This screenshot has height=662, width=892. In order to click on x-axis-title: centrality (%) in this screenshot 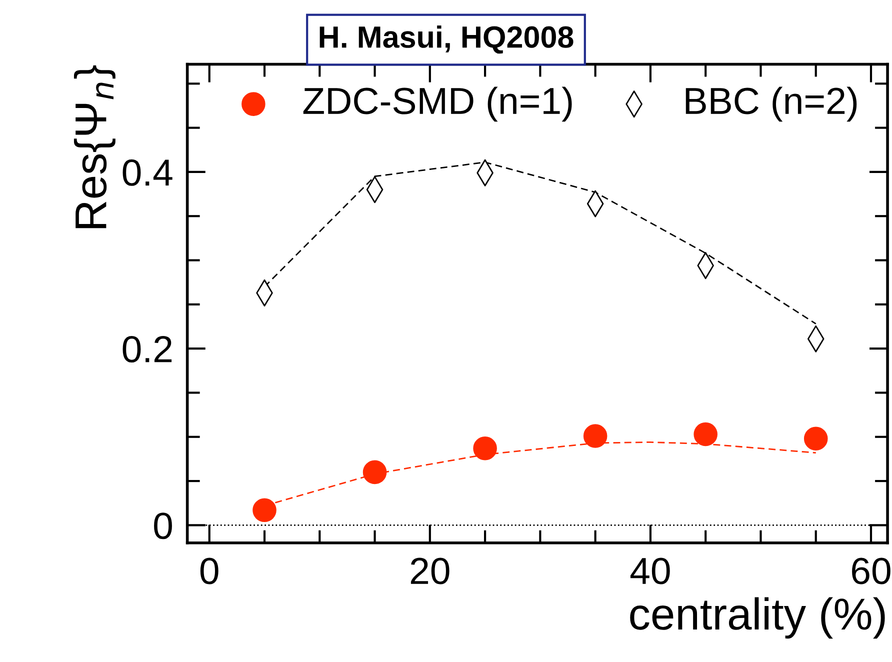, I will do `click(757, 618)`.